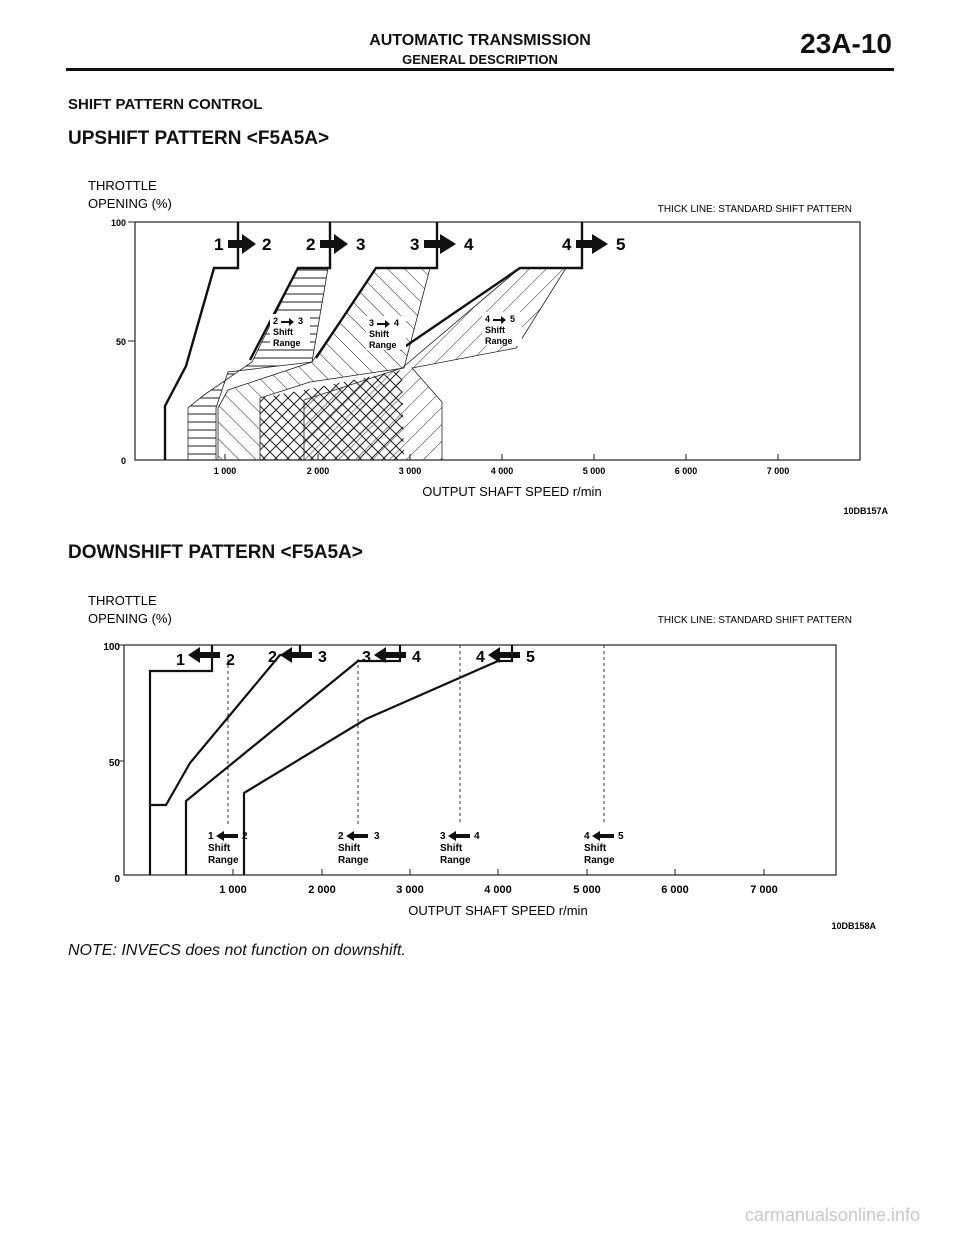  Describe the element at coordinates (266, 244) in the screenshot. I see `upshift-shift-1-2-to: 2` at that location.